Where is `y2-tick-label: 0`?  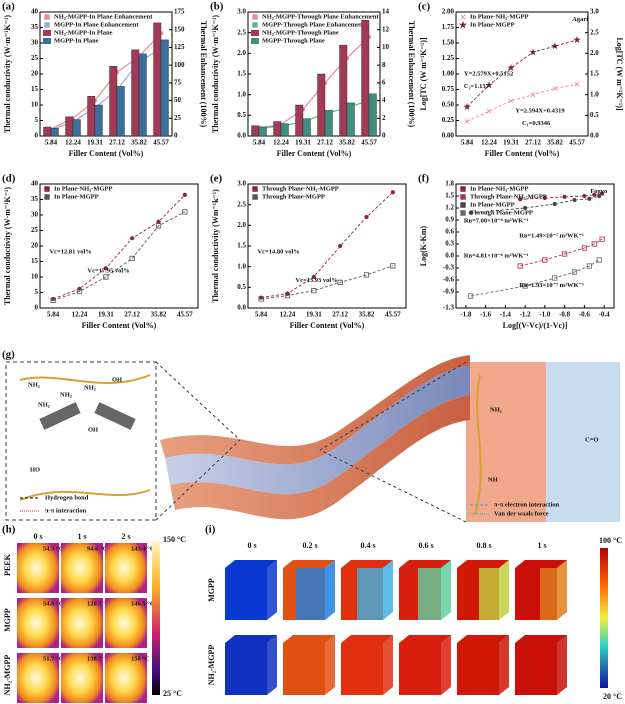
y2-tick-label: 0 is located at coordinates (176, 136).